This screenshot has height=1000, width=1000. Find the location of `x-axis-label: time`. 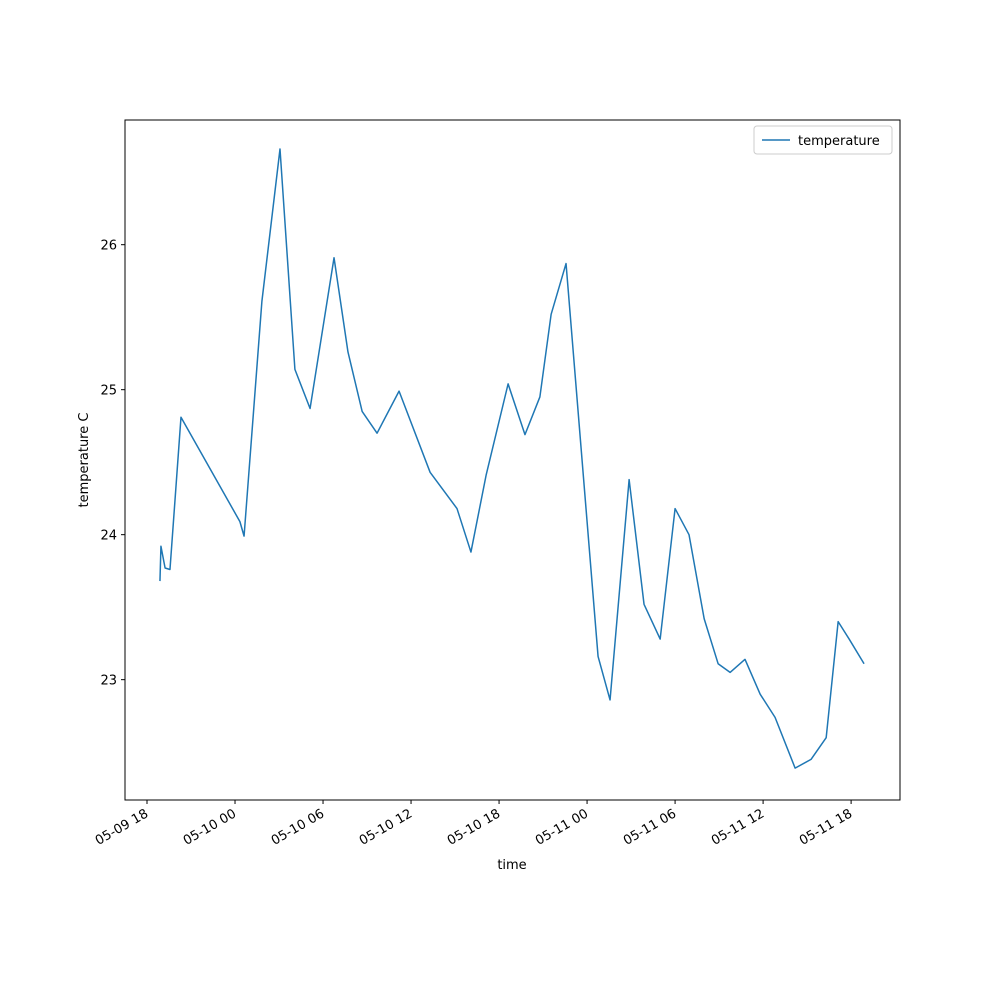

x-axis-label: time is located at coordinates (511, 865).